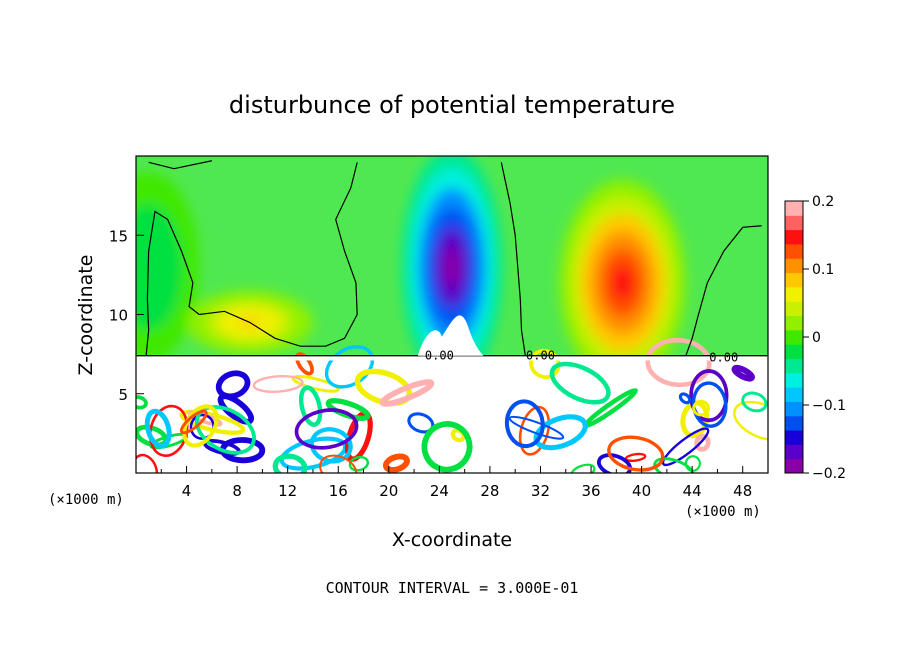 This screenshot has width=904, height=654. I want to click on interface-band, so click(452, 357).